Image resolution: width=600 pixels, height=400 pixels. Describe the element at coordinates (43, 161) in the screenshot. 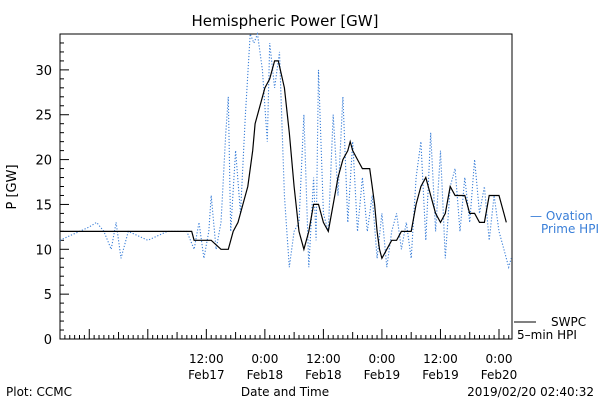

I see `y-tick-label: 20` at that location.